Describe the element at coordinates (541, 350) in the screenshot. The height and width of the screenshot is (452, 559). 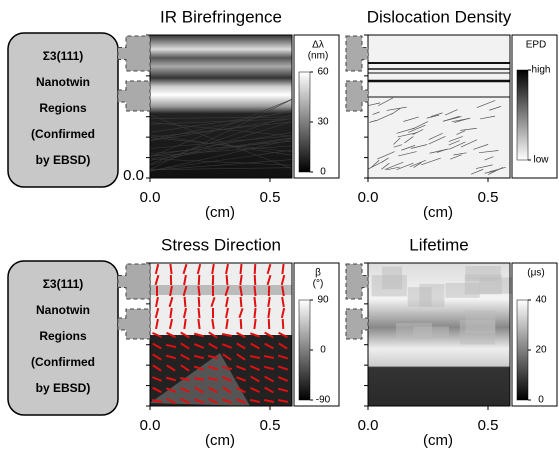
I see `colorbar-tick-label: 20` at that location.